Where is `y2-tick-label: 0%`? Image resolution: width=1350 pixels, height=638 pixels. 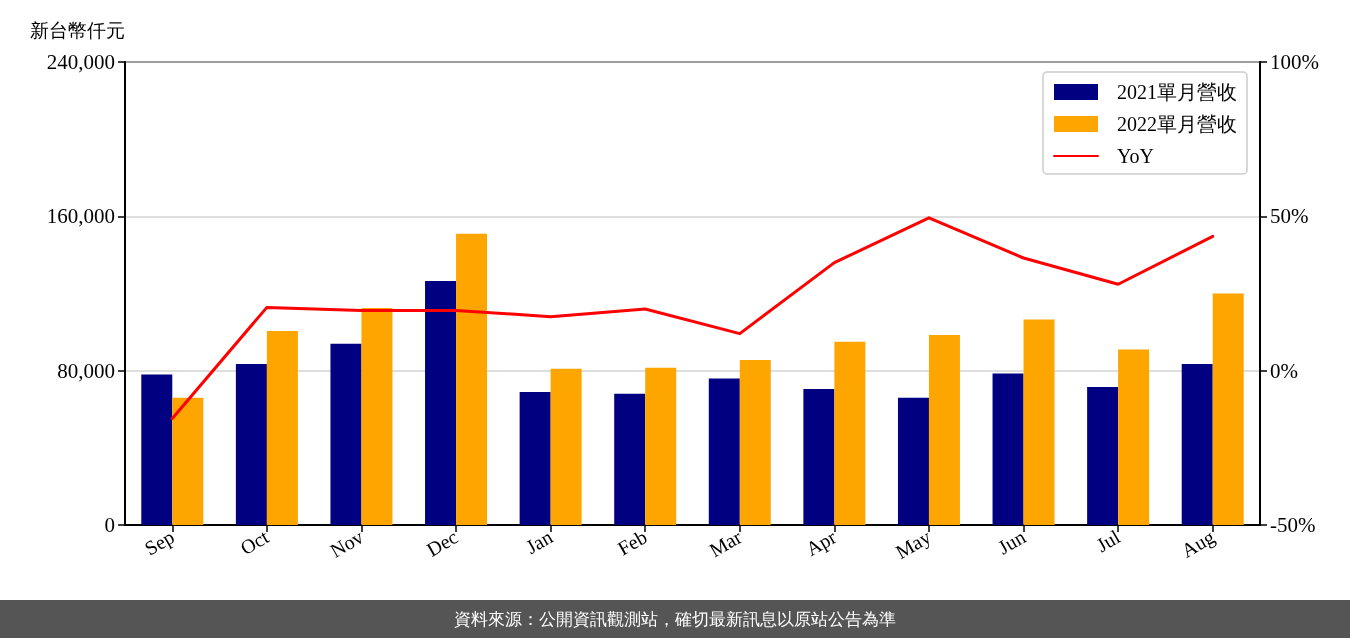 y2-tick-label: 0% is located at coordinates (1284, 370).